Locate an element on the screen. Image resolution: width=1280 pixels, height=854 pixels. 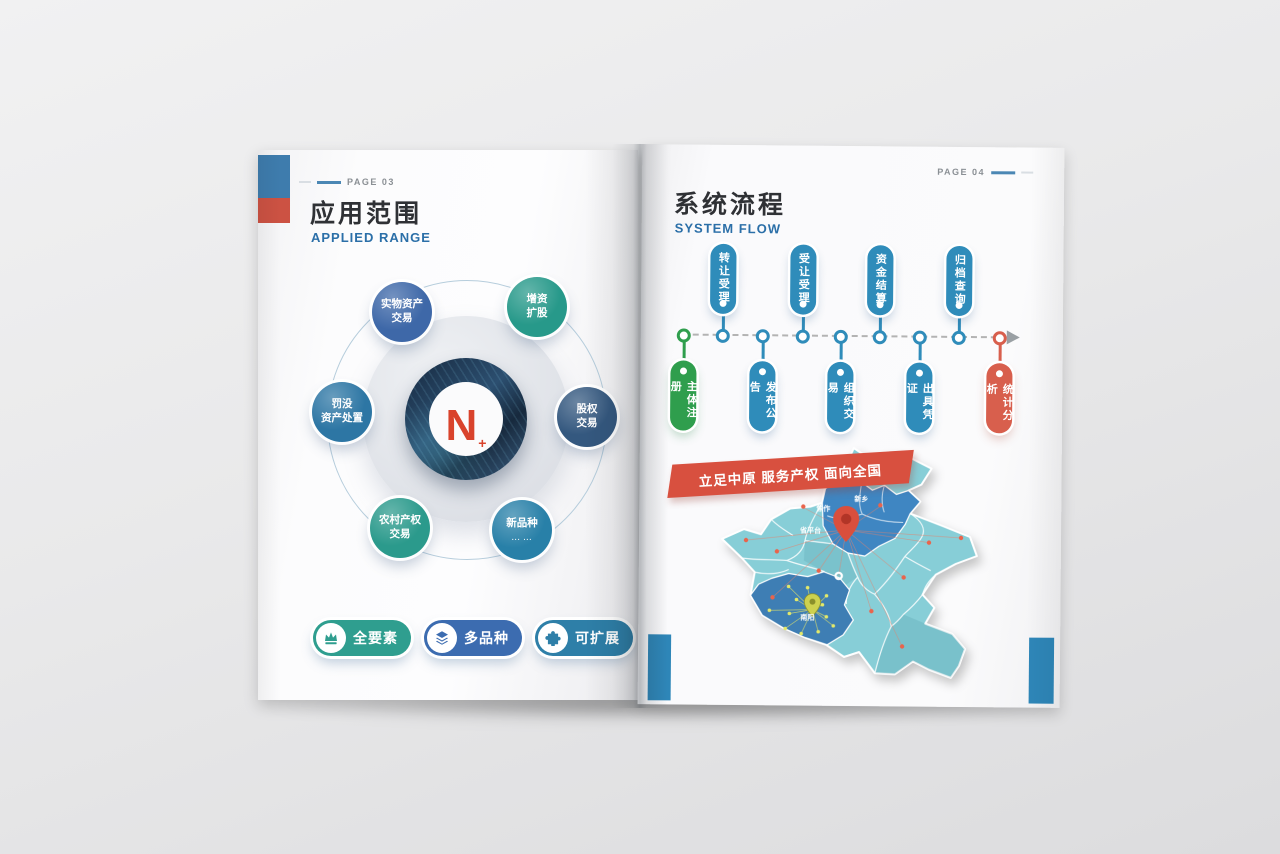
page-number-right: PAGE 04 is located at coordinates (985, 172).